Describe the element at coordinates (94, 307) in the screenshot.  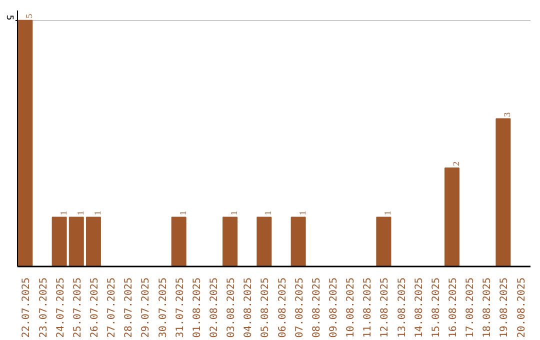
I see `x-tick-label: 26.07.2025` at that location.